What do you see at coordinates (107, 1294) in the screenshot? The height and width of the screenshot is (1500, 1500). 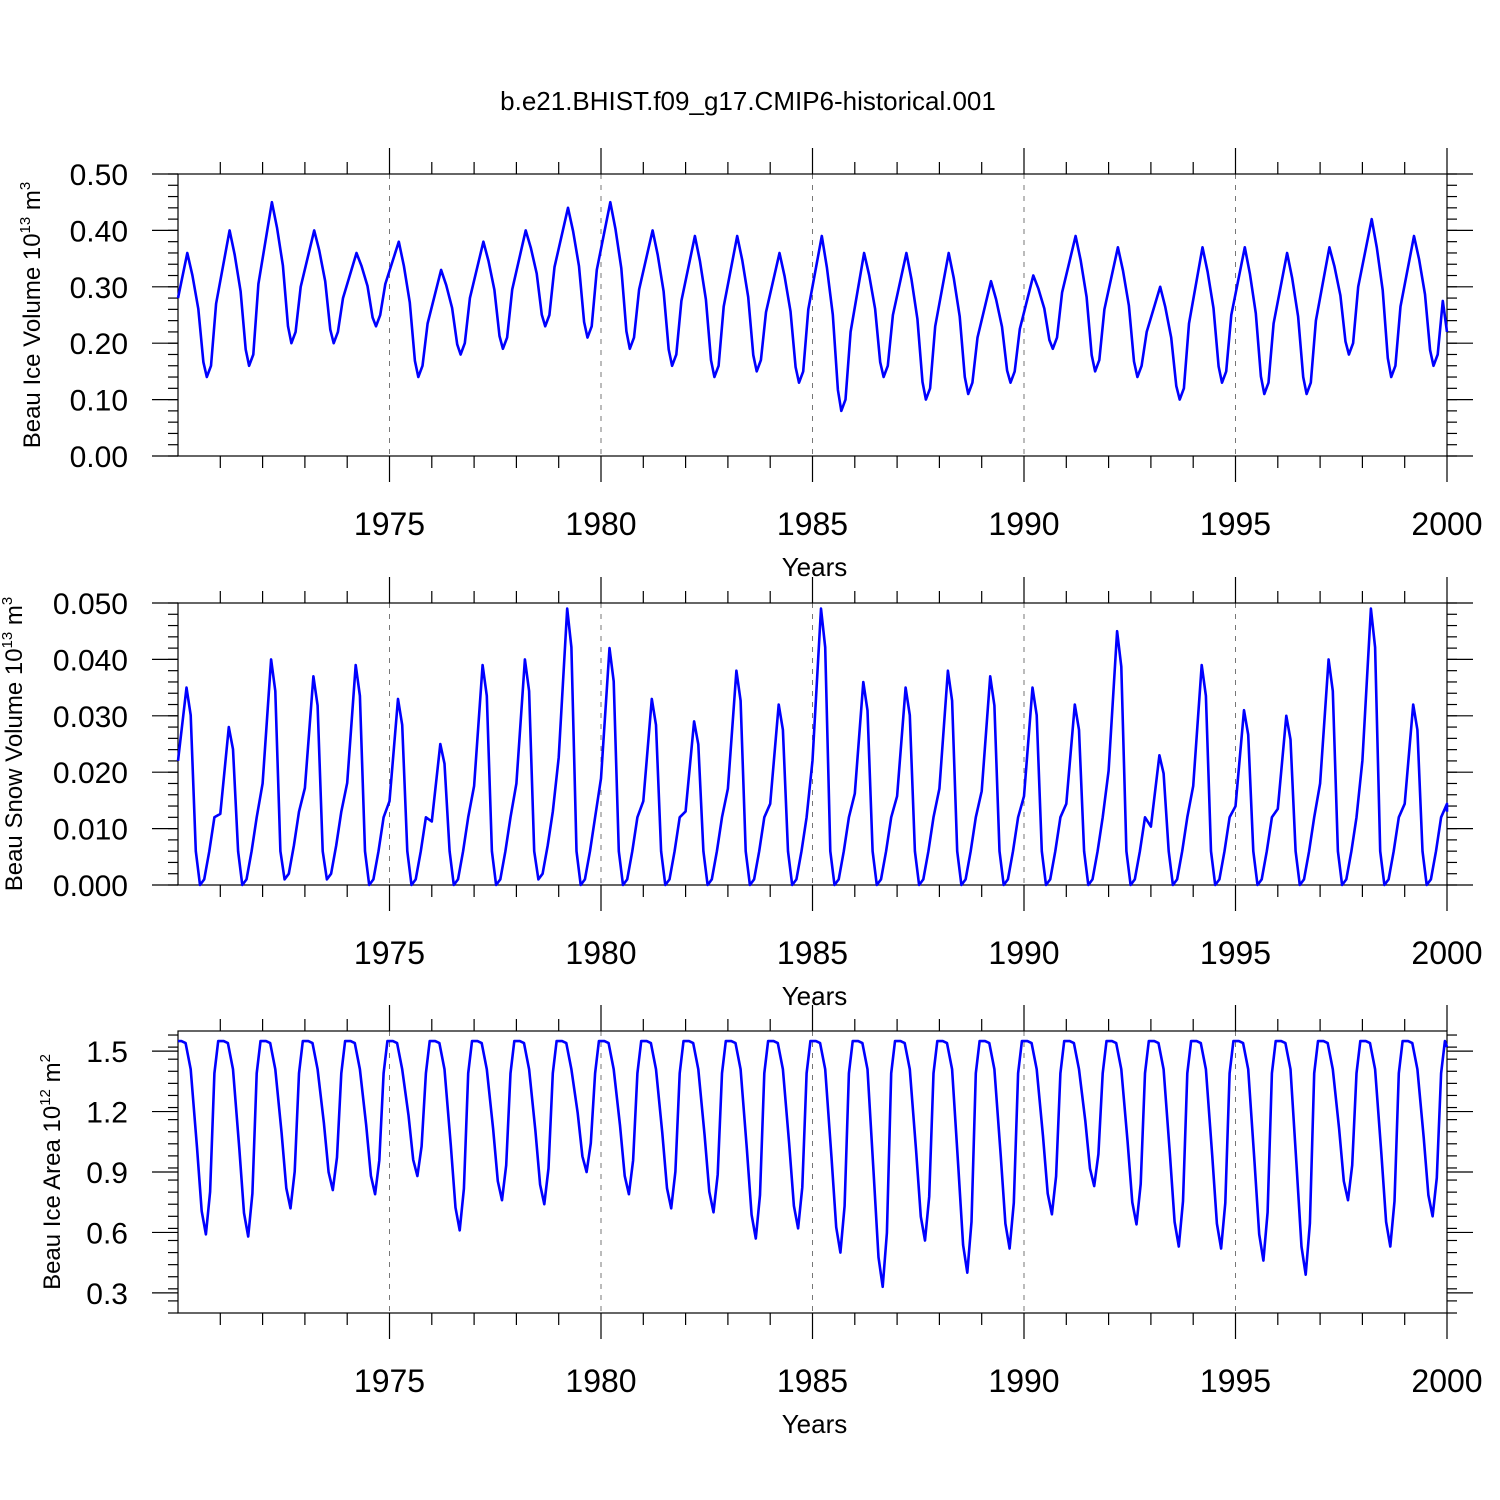 I see `y-tick-label: 0.3` at bounding box center [107, 1294].